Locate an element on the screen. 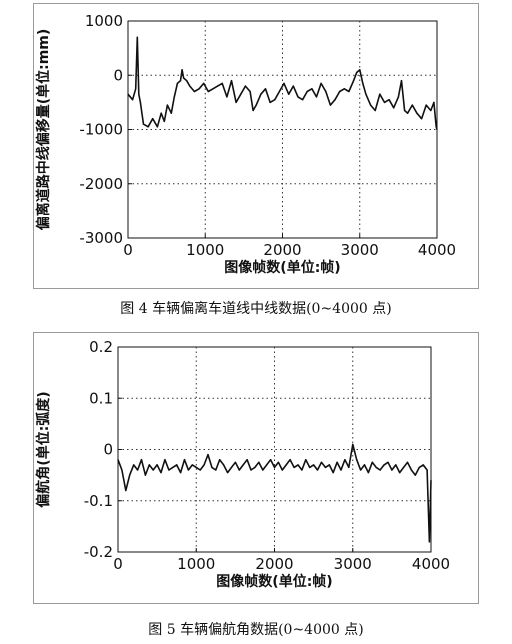  y-tick-label: -2000 is located at coordinates (101, 184).